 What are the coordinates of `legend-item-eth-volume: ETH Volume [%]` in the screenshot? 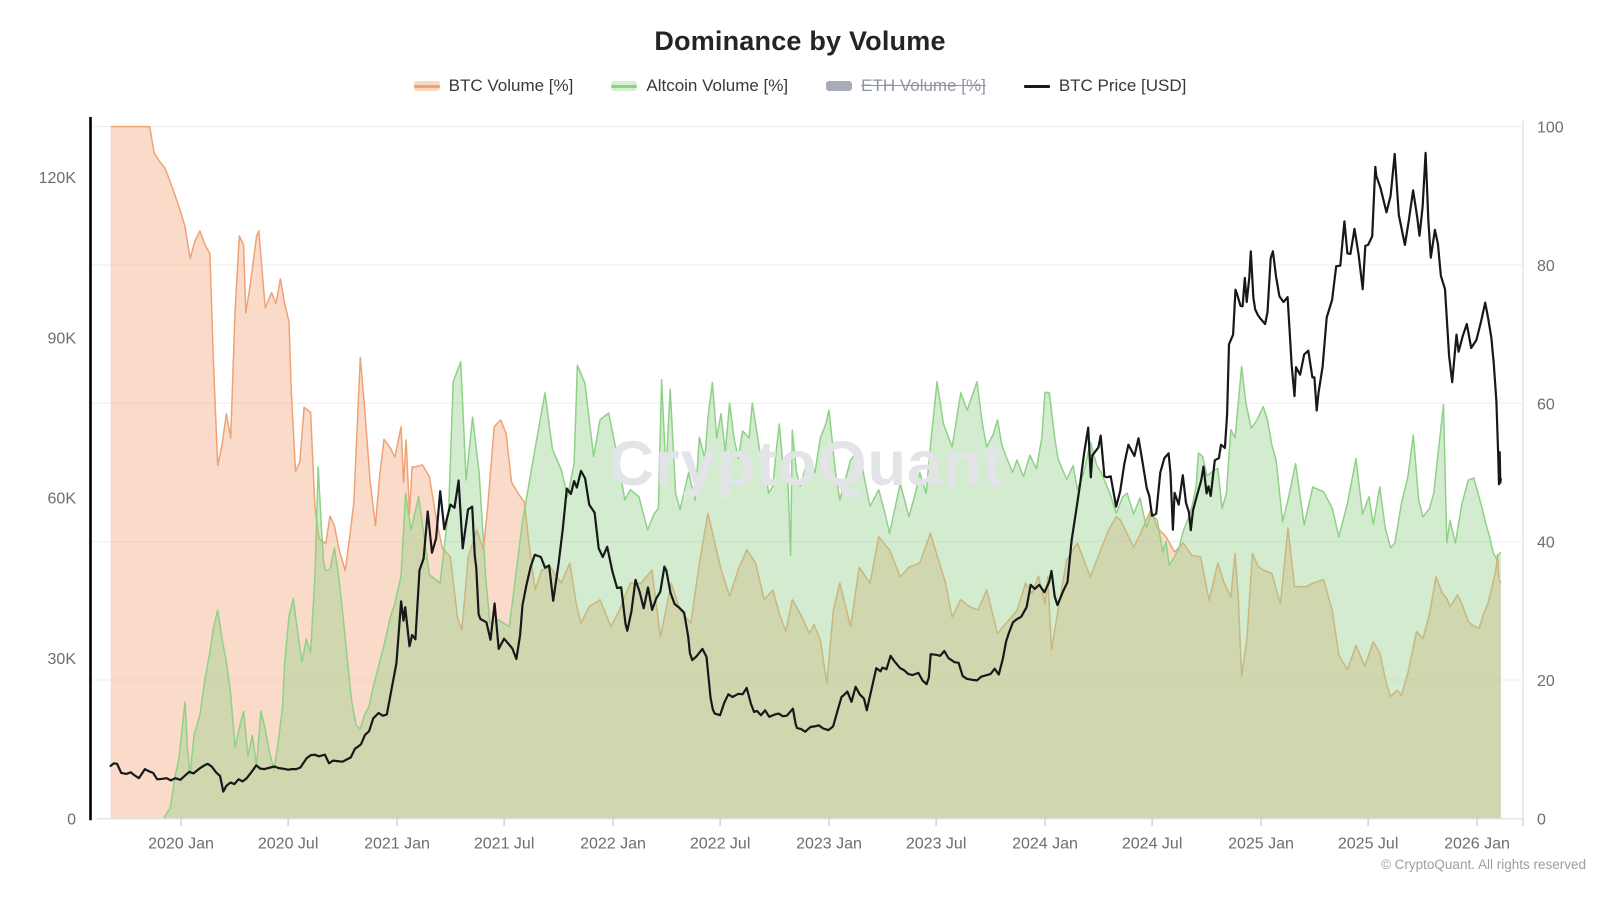 It's located at (906, 86).